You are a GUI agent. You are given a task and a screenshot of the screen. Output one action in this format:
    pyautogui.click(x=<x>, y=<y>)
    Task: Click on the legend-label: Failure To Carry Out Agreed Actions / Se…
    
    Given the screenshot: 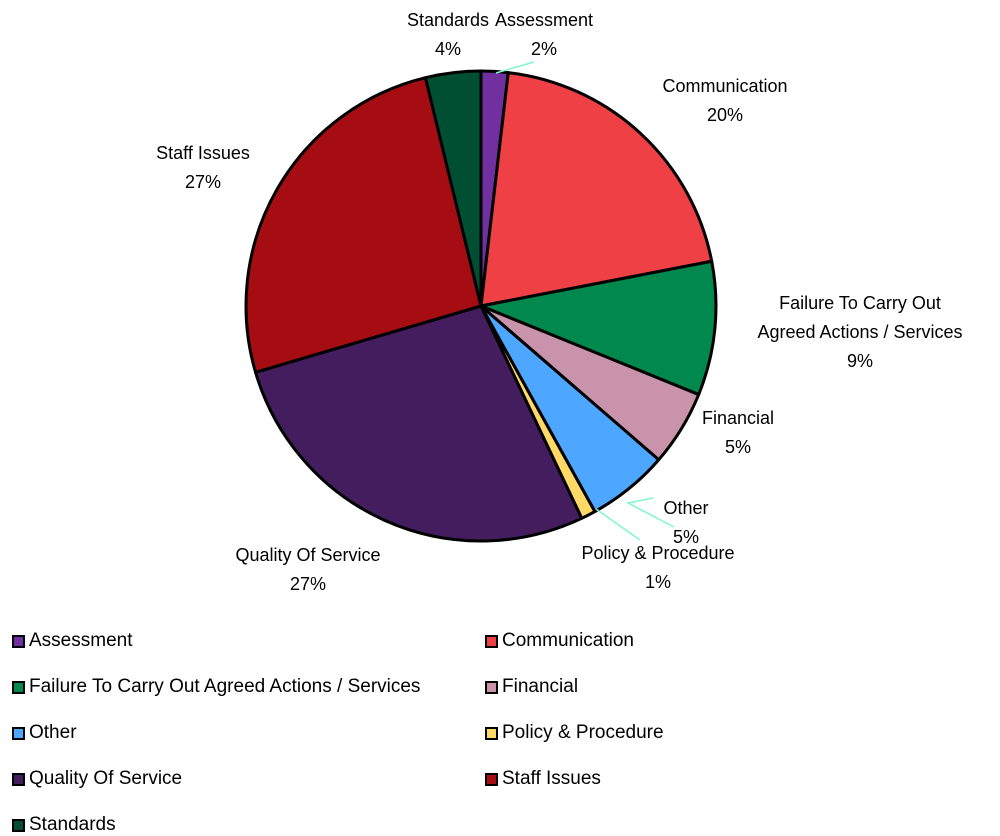 What is the action you would take?
    pyautogui.click(x=225, y=686)
    